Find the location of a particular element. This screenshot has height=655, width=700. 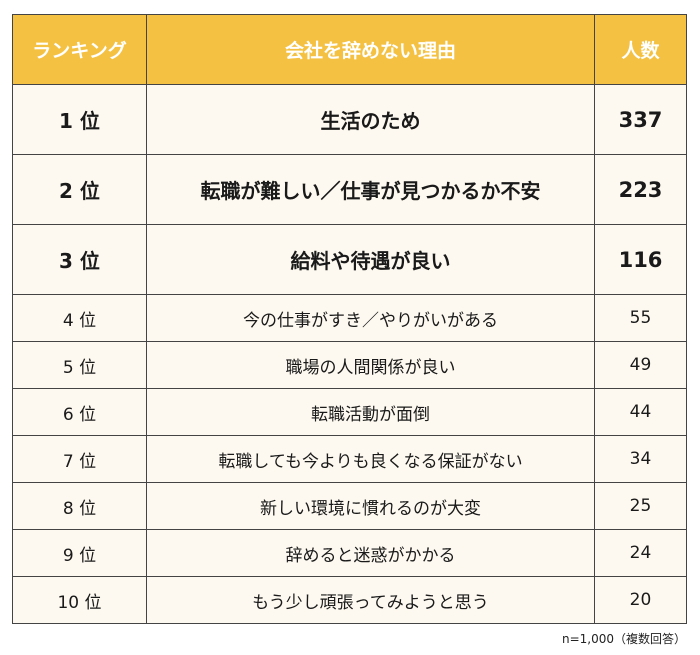

table-row: 7 位 転職しても今よりも良くなる保証がない 34 is located at coordinates (349, 459).